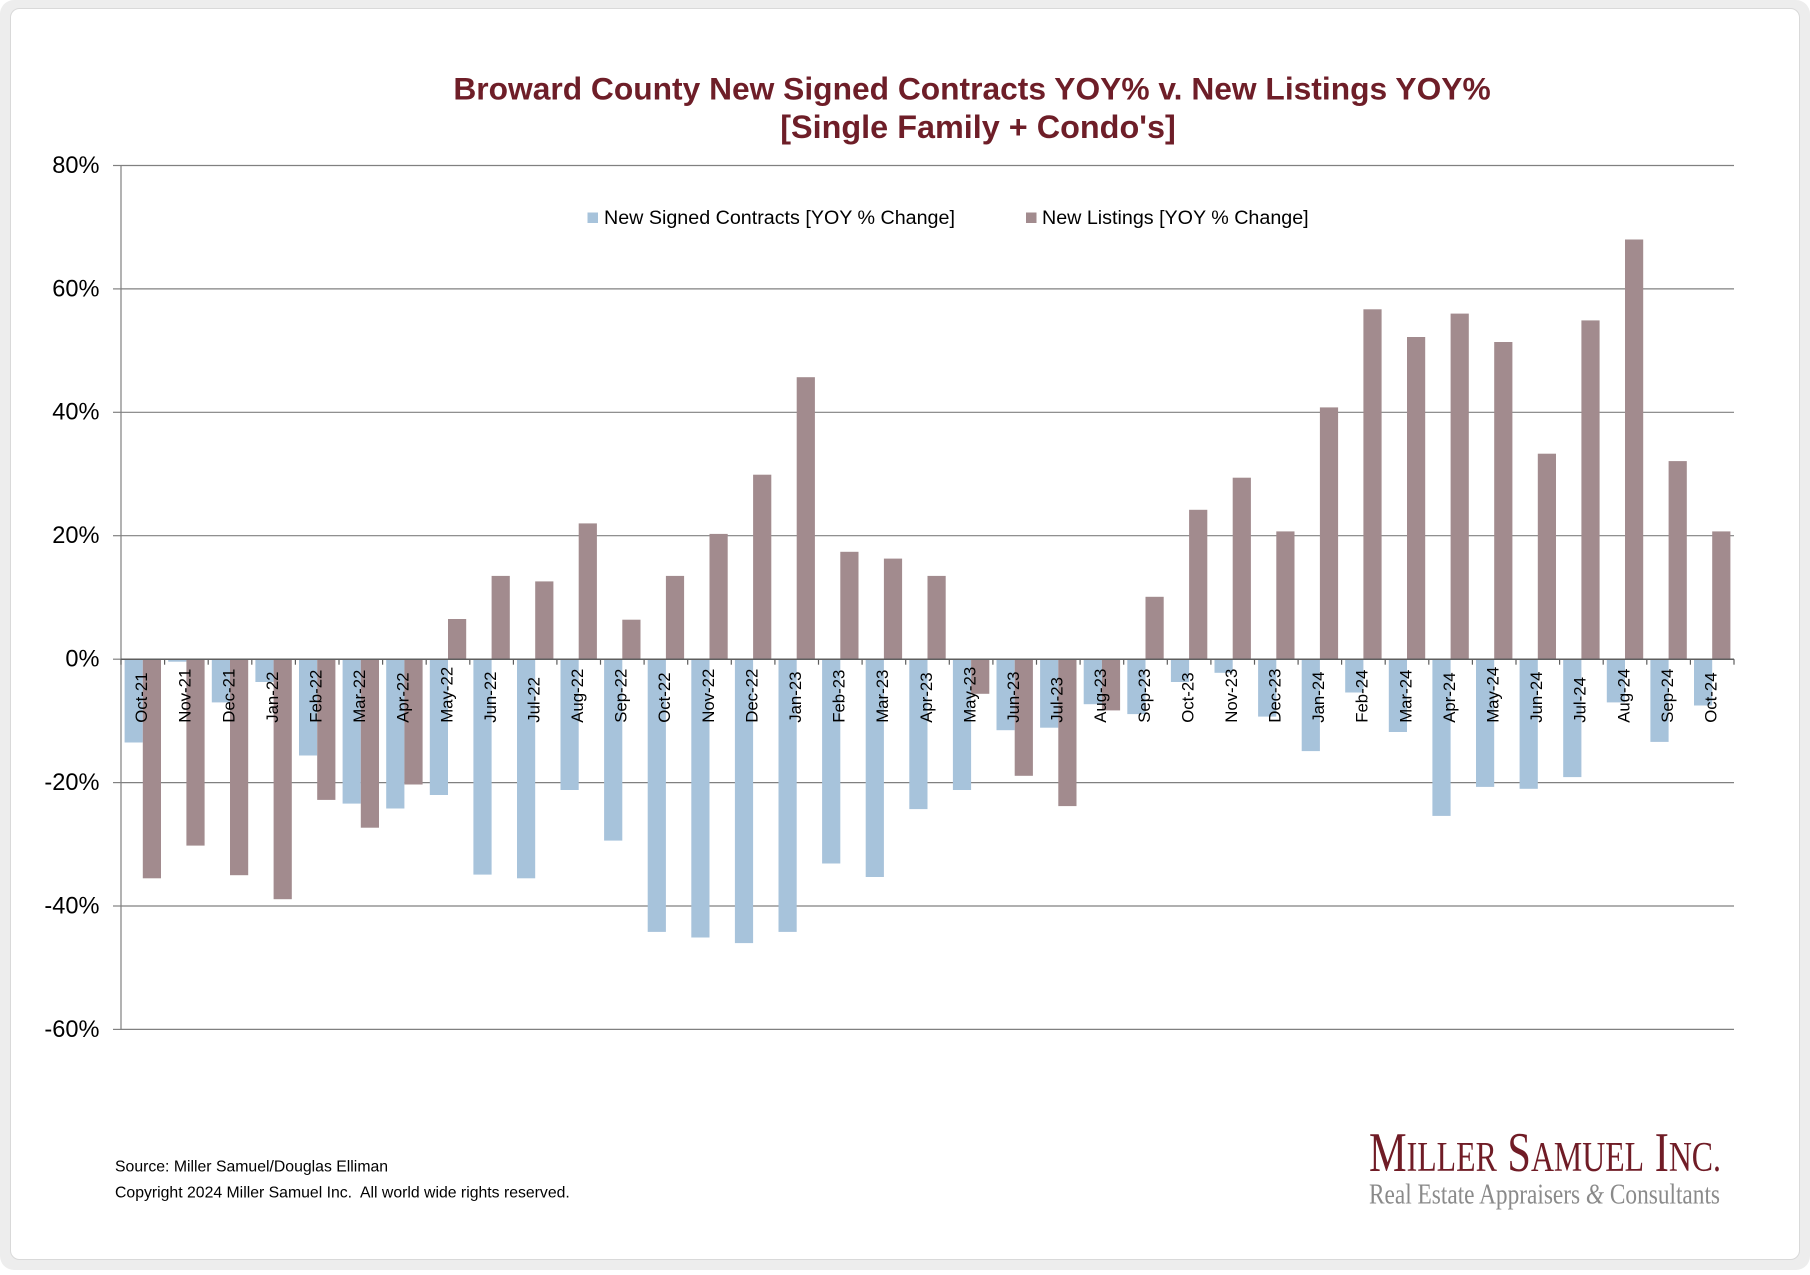  Describe the element at coordinates (969, 695) in the screenshot. I see `svg-text: May-23` at that location.